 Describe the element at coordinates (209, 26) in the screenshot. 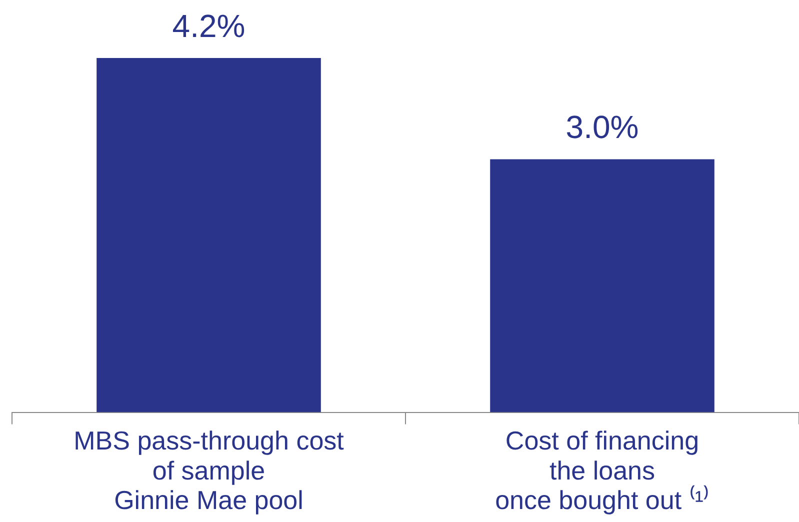

I see `data-label: 4.2%` at that location.